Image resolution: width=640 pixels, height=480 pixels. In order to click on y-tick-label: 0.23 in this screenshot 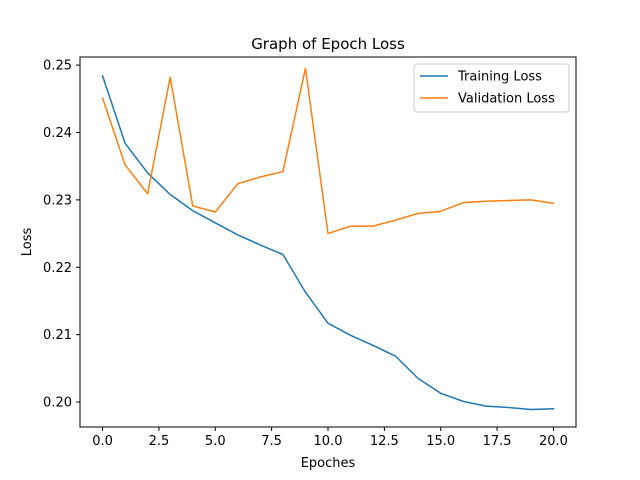, I will do `click(57, 200)`.